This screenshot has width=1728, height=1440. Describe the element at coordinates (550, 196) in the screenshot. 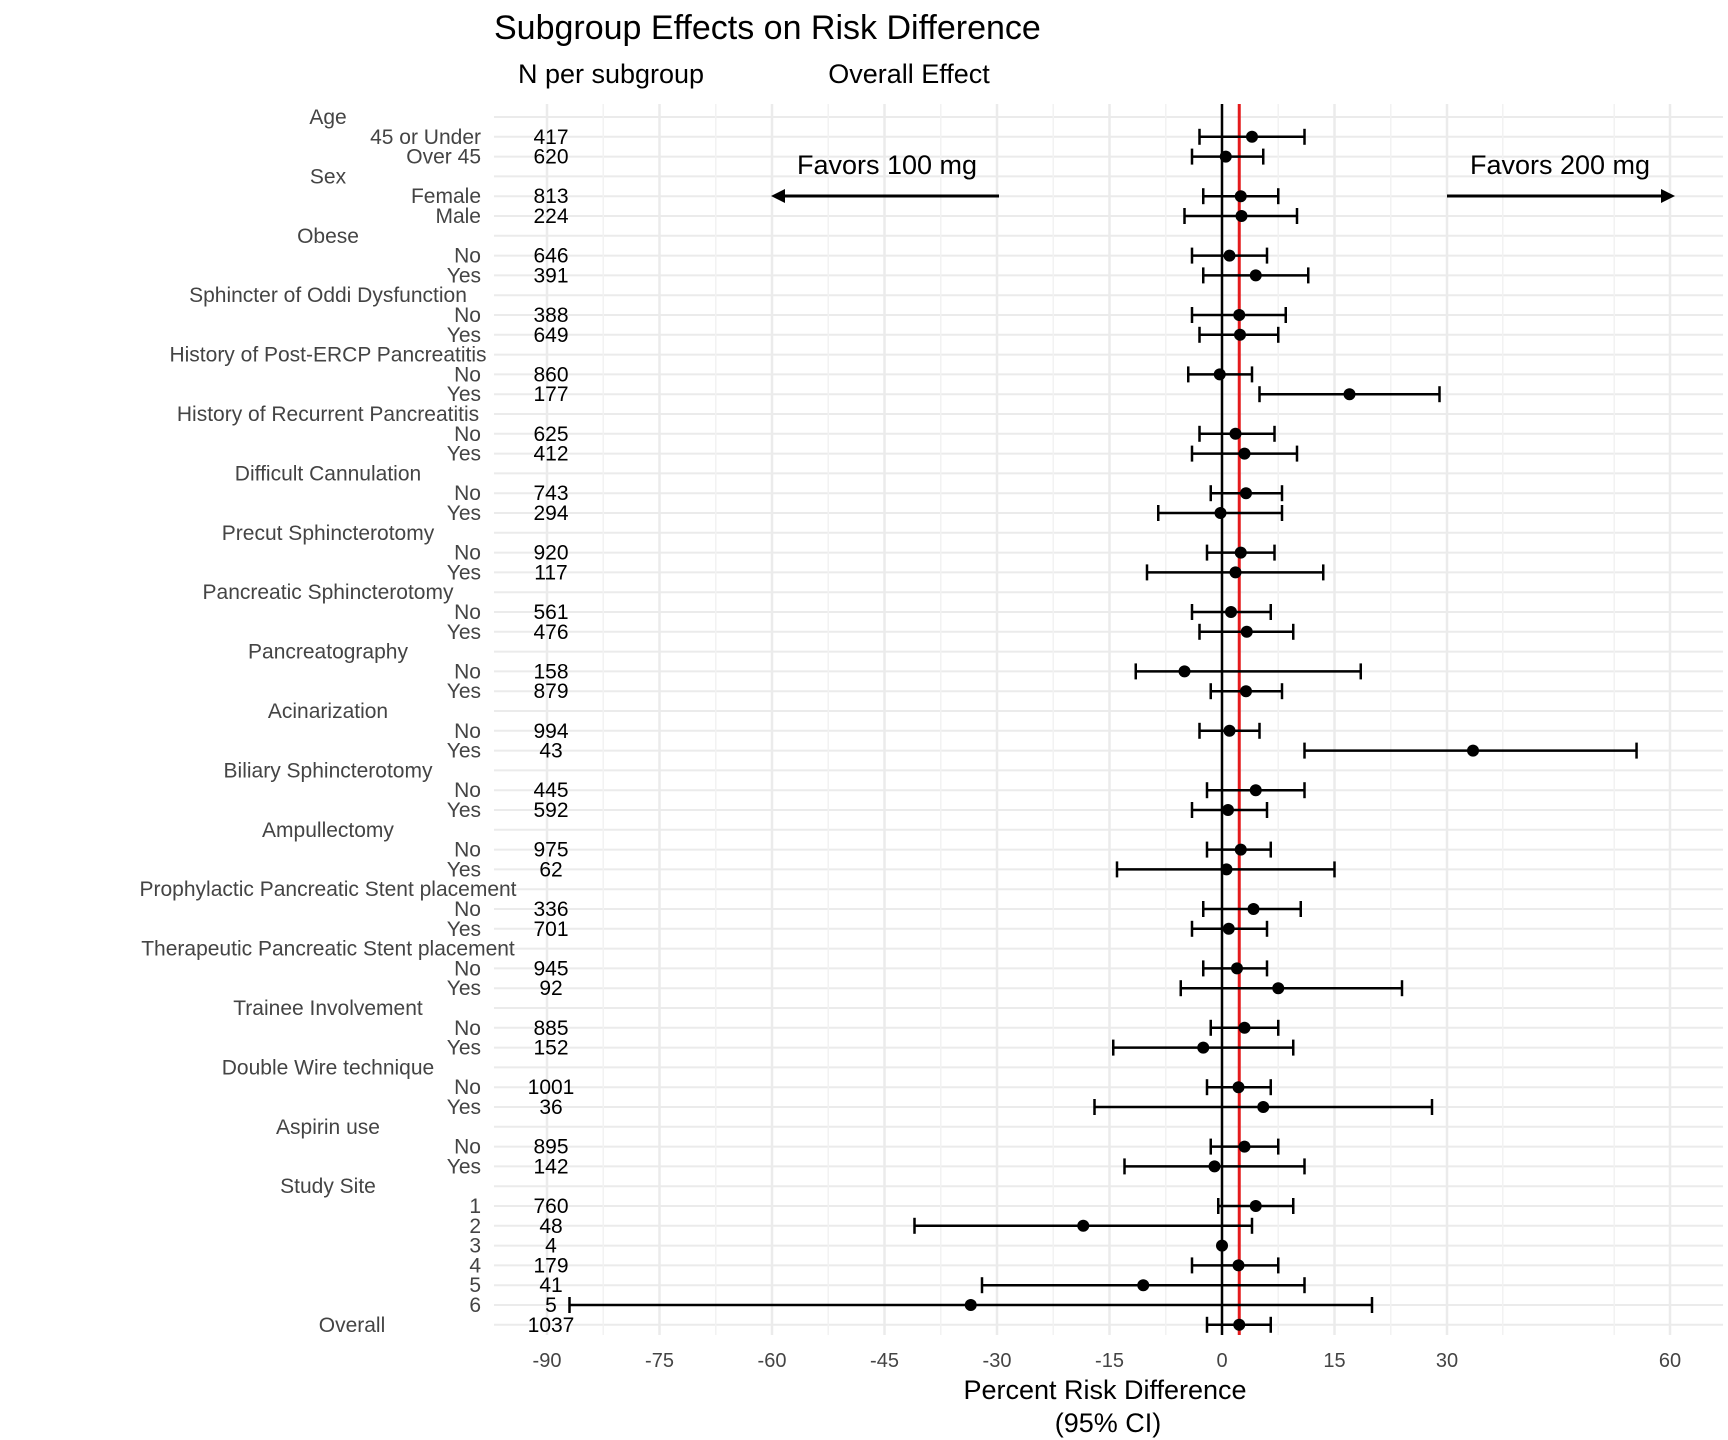

I see `n-value: 813` at that location.